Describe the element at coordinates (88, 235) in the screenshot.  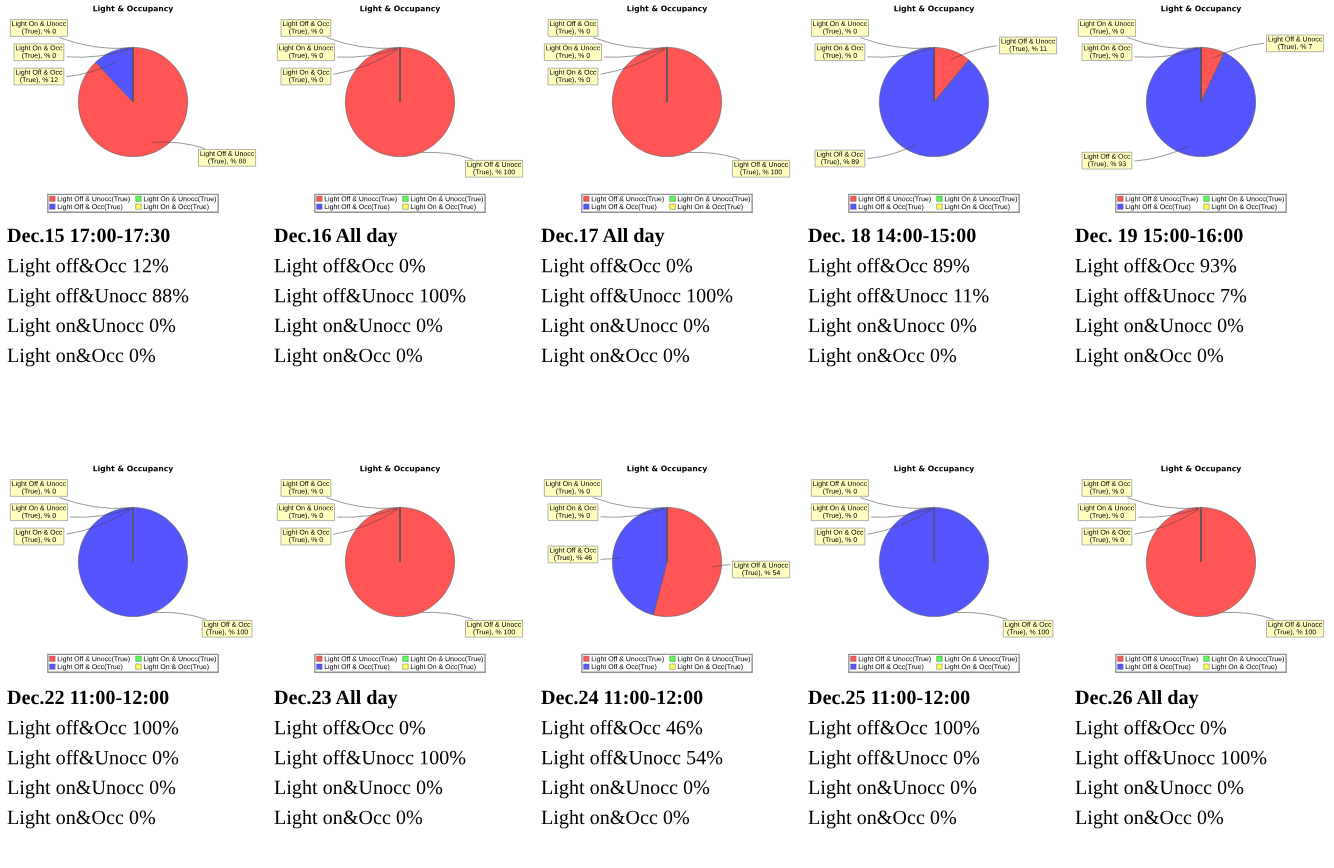
I see `text: Dec.15 17:00-17:30` at that location.